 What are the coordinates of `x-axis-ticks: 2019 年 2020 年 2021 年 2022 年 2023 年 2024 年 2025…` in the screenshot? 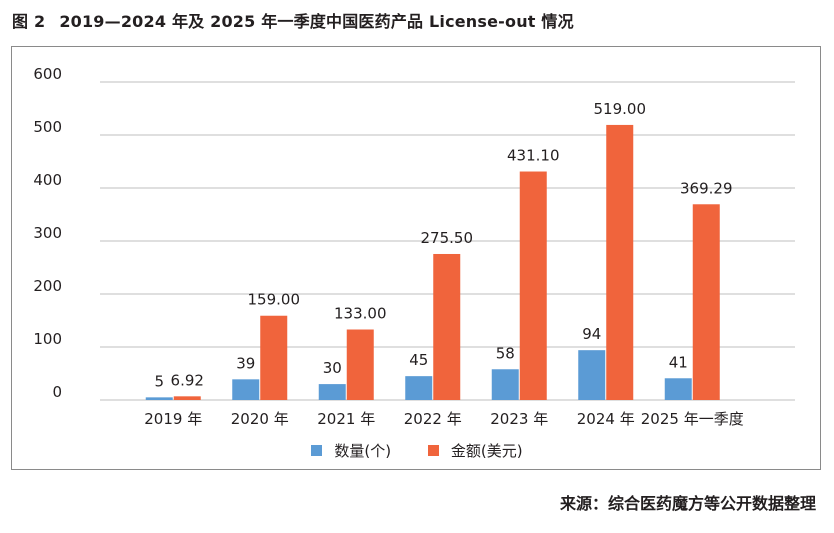 It's located at (443, 419).